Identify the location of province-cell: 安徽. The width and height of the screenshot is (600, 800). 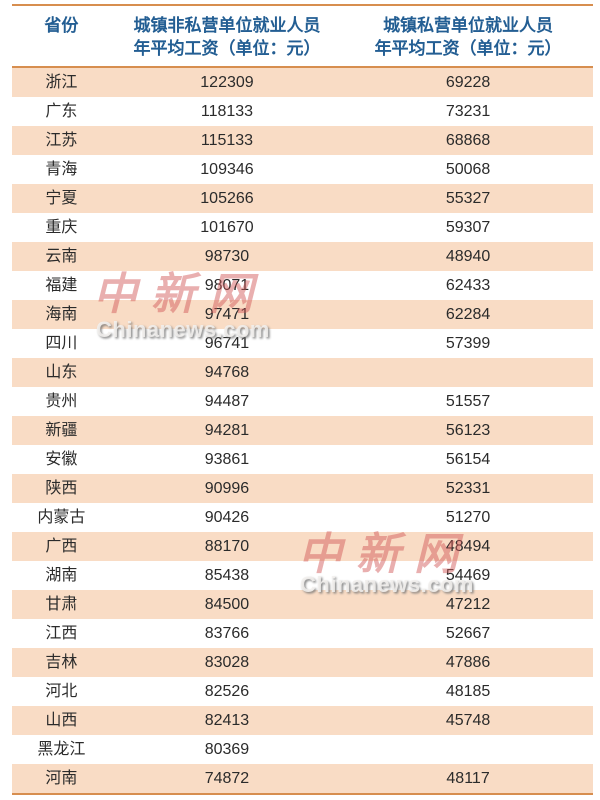
(61, 459).